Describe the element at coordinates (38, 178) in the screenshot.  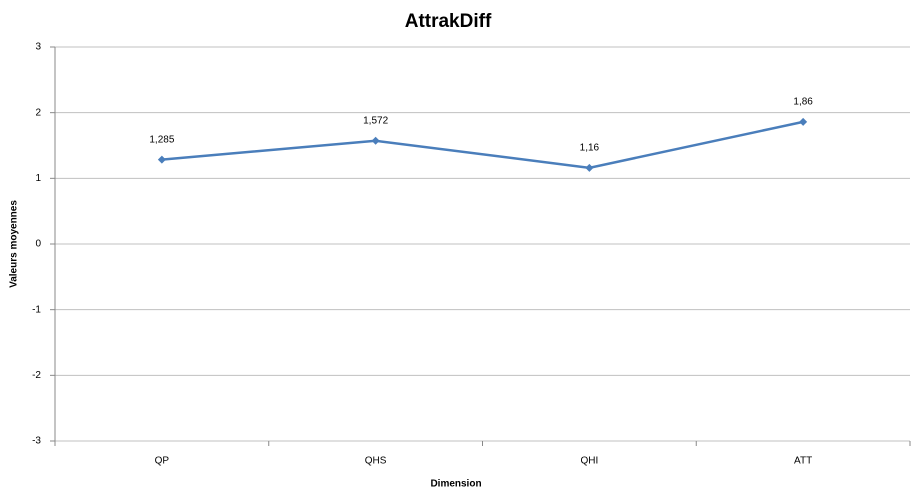
I see `y-tick-label: 1` at that location.